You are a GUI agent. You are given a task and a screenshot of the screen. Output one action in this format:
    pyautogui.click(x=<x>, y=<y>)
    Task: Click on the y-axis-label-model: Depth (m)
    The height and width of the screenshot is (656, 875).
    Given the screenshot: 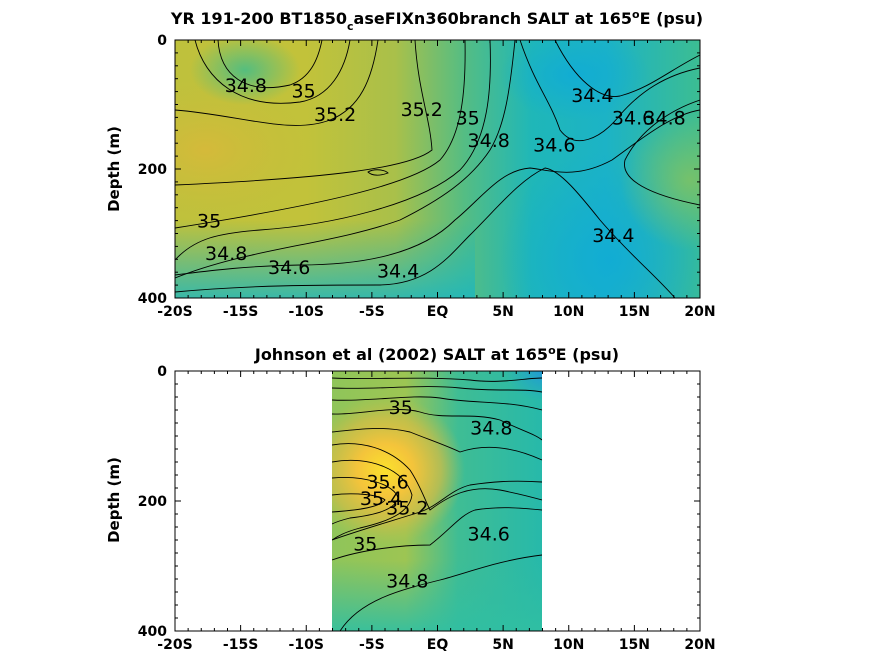 What is the action you would take?
    pyautogui.click(x=114, y=169)
    